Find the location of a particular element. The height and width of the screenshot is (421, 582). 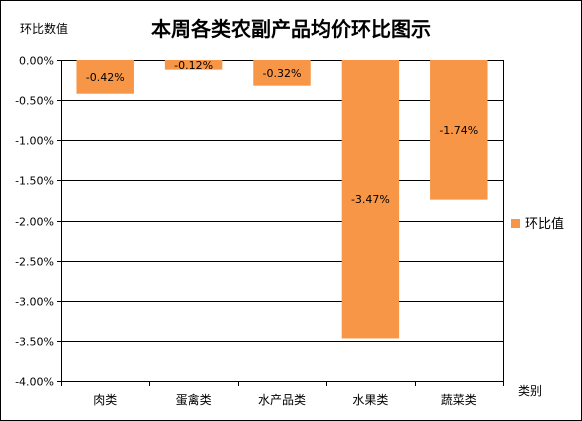

legend-swatch is located at coordinates (515, 223).